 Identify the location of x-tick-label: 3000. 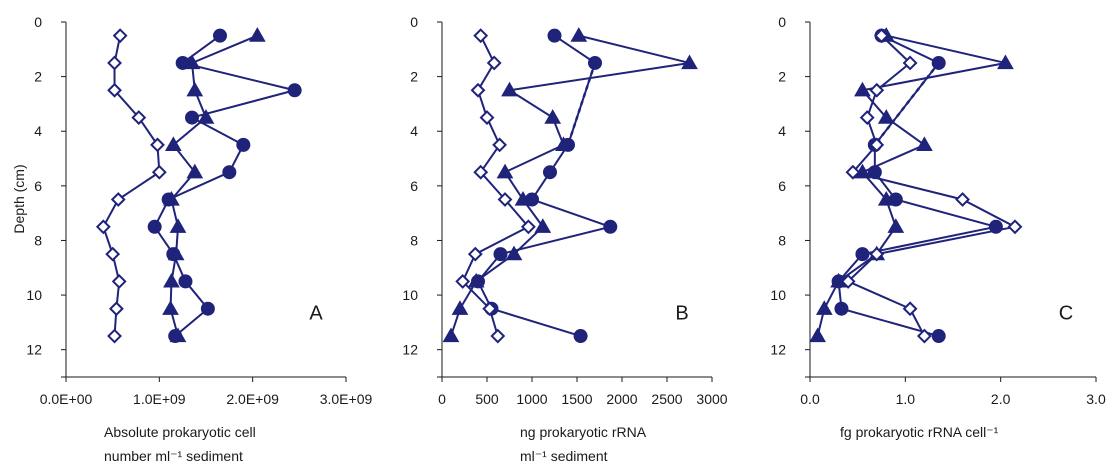
(711, 399).